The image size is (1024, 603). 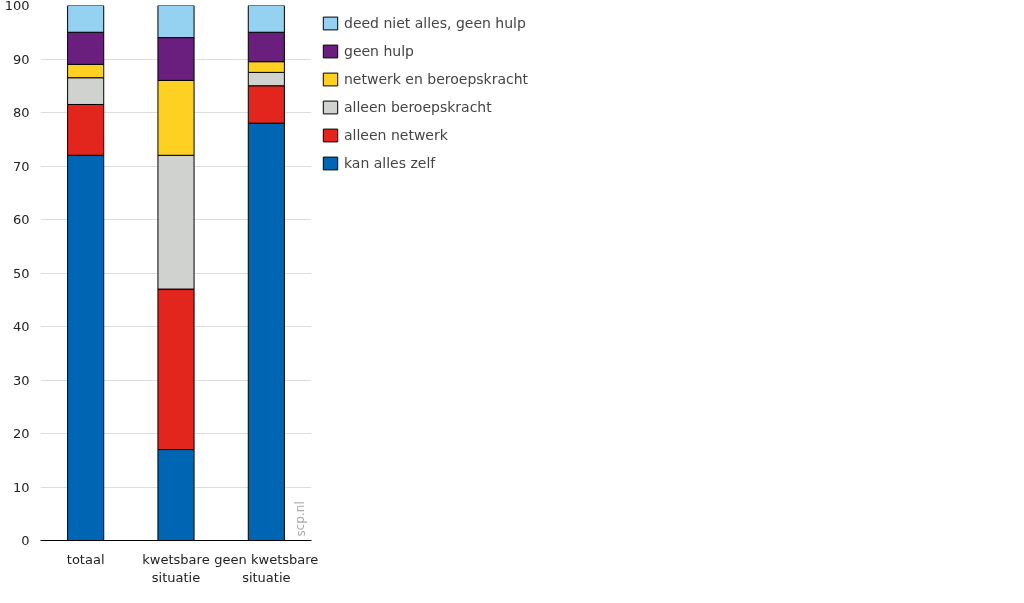 What do you see at coordinates (21, 59) in the screenshot?
I see `y-tick-label: 90` at bounding box center [21, 59].